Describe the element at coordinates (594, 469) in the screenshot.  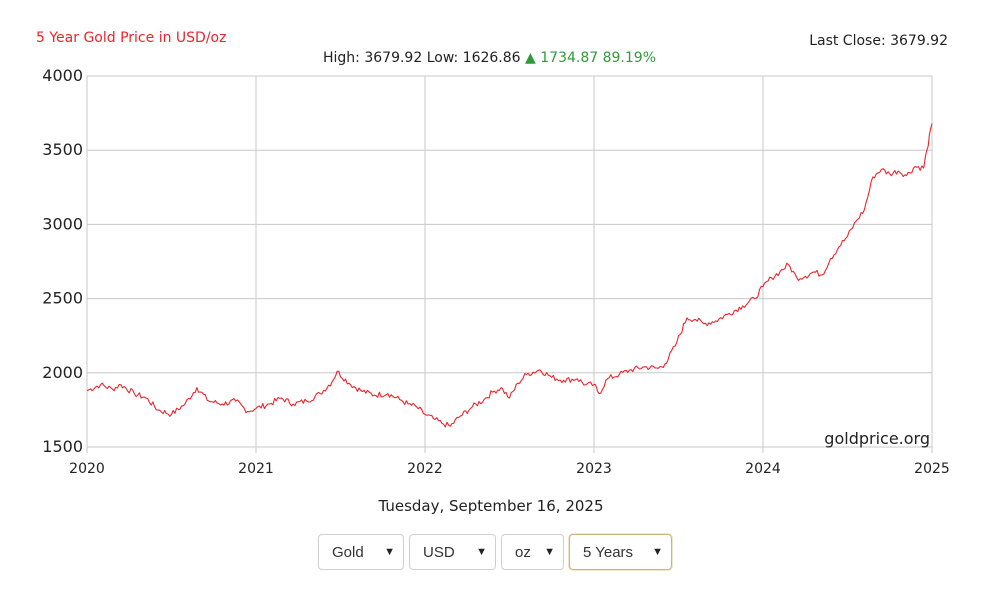
I see `x-tick-label: 2023` at that location.